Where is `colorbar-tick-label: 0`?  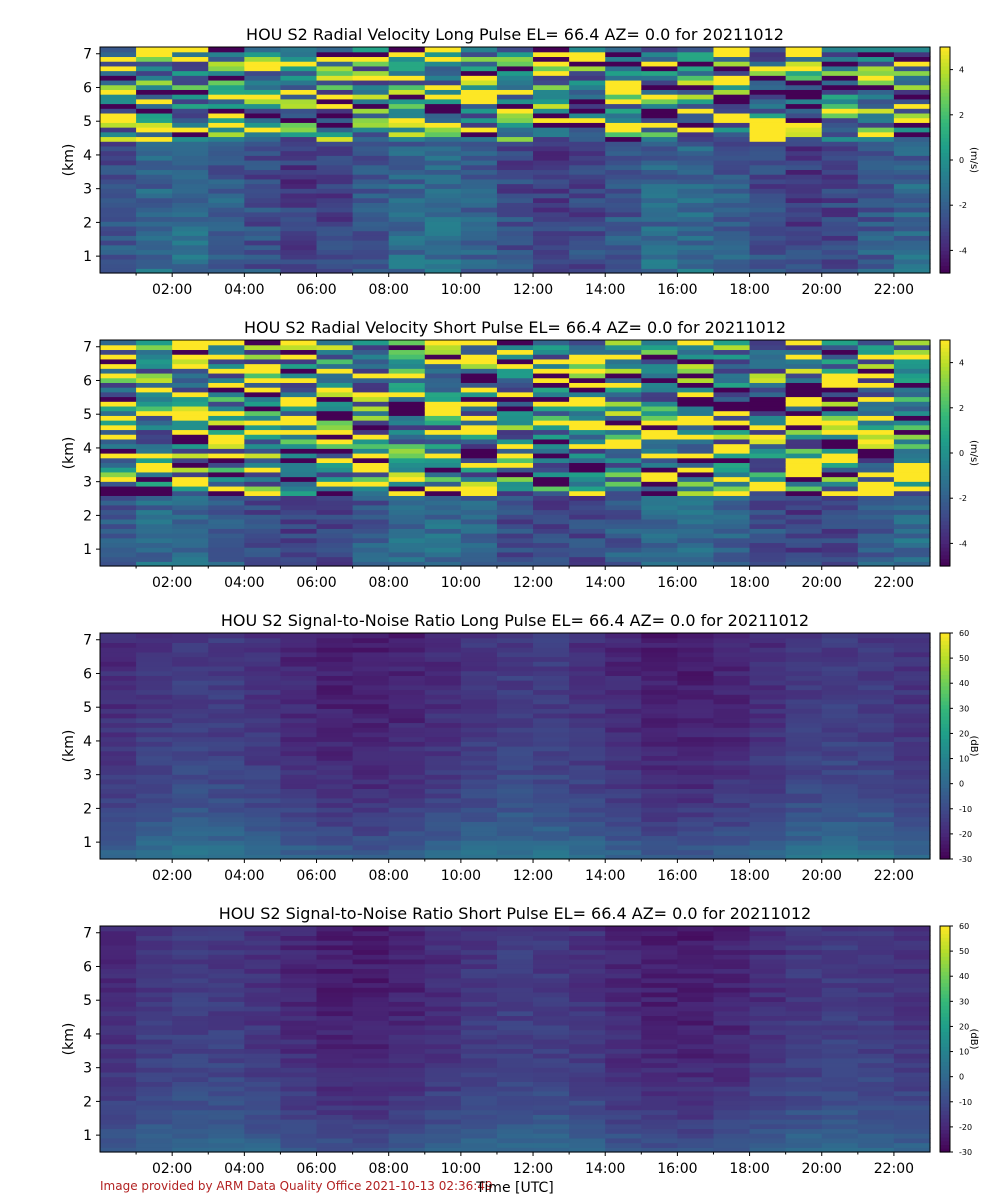
colorbar-tick-label: 0 is located at coordinates (961, 160).